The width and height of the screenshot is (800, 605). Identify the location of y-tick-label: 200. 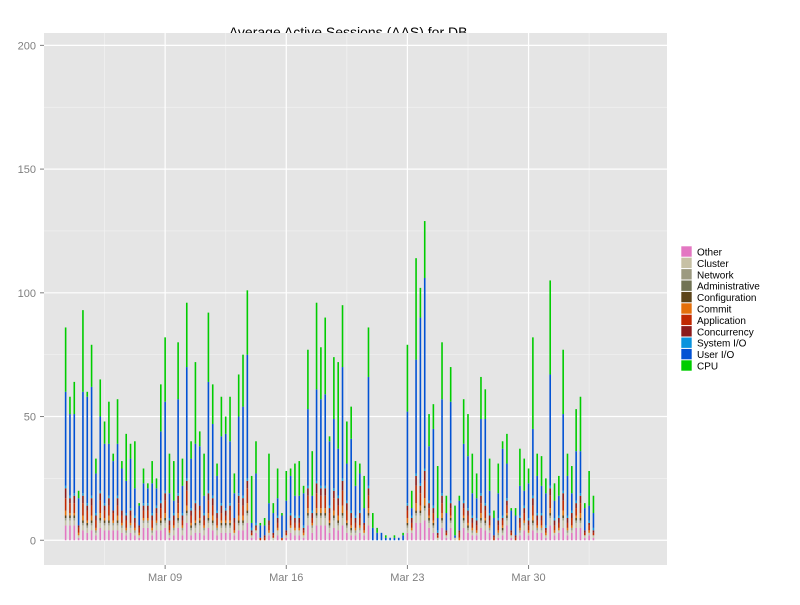
(27, 46).